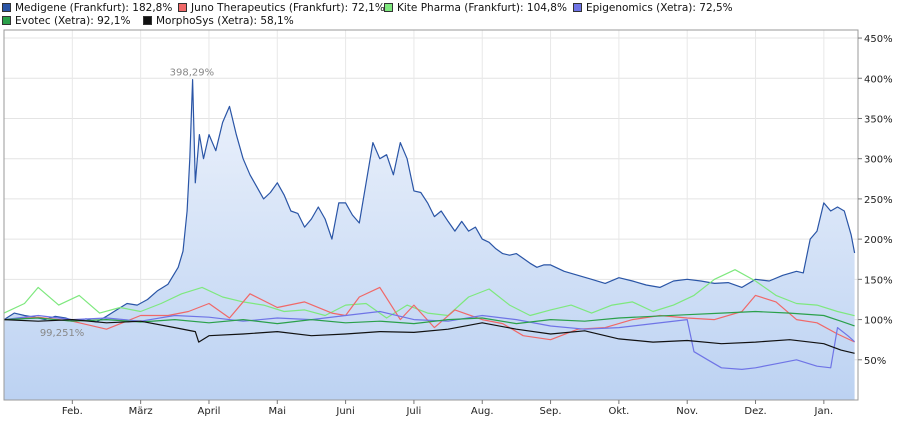 Image resolution: width=900 pixels, height=435 pixels. Describe the element at coordinates (225, 21) in the screenshot. I see `legend-label-morphosys: MorphoSys (Xetra): 58,1%` at that location.